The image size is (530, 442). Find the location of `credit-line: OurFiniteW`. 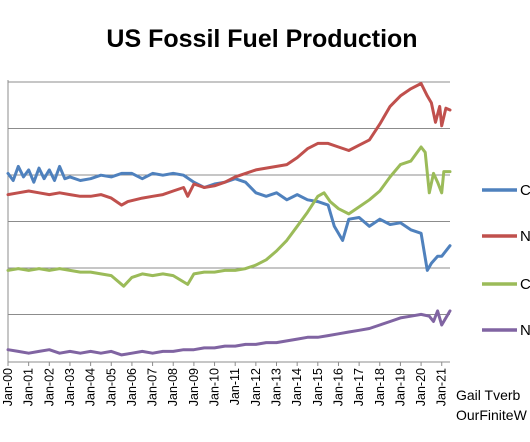

credit-line: OurFiniteW is located at coordinates (492, 415).